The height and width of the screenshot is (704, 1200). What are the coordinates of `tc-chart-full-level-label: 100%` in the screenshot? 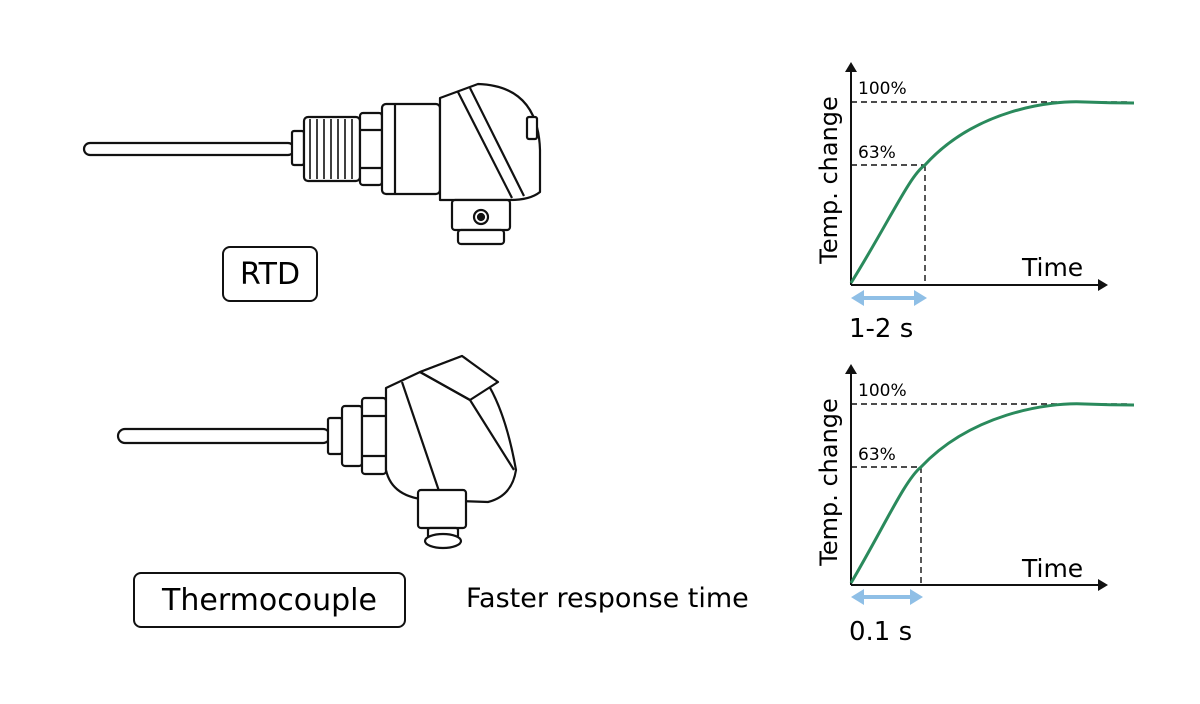 It's located at (882, 391).